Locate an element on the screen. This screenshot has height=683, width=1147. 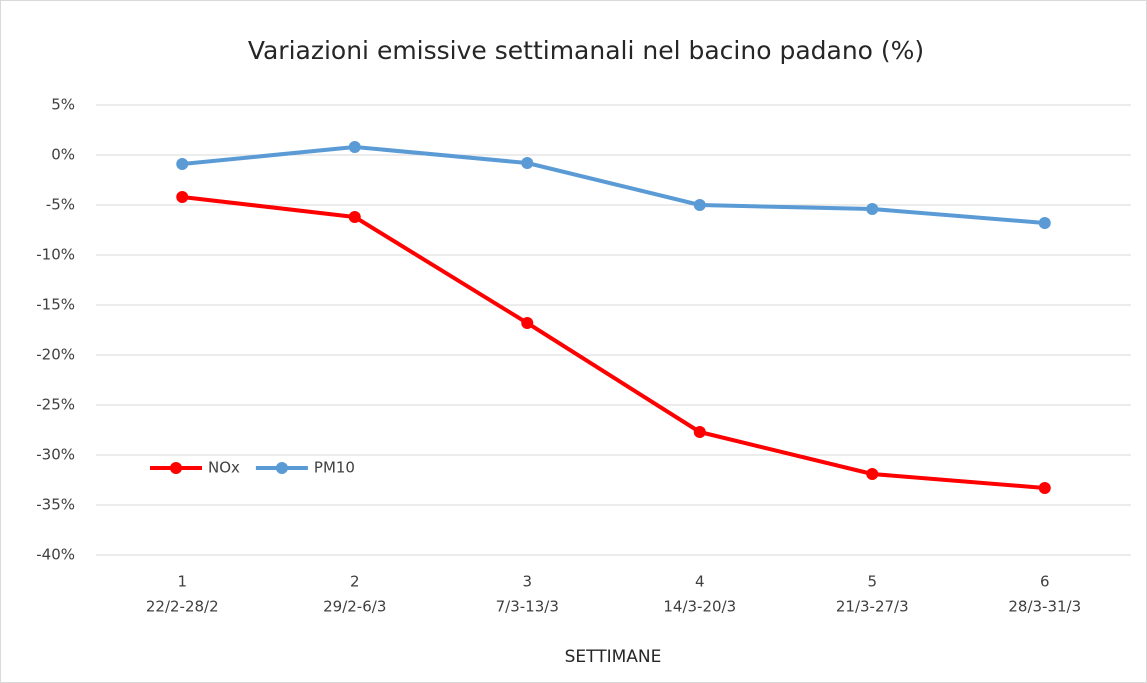
x-tick-label: 22/2-28/2 is located at coordinates (182, 607).